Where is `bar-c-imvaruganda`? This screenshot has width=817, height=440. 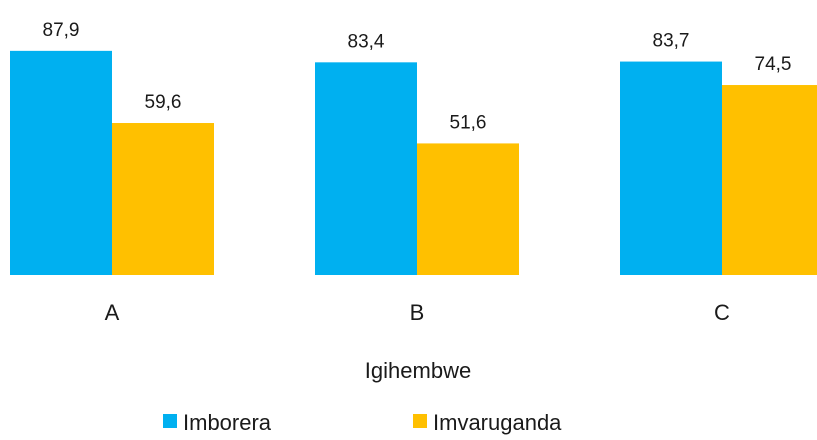
bar-c-imvaruganda is located at coordinates (769, 180).